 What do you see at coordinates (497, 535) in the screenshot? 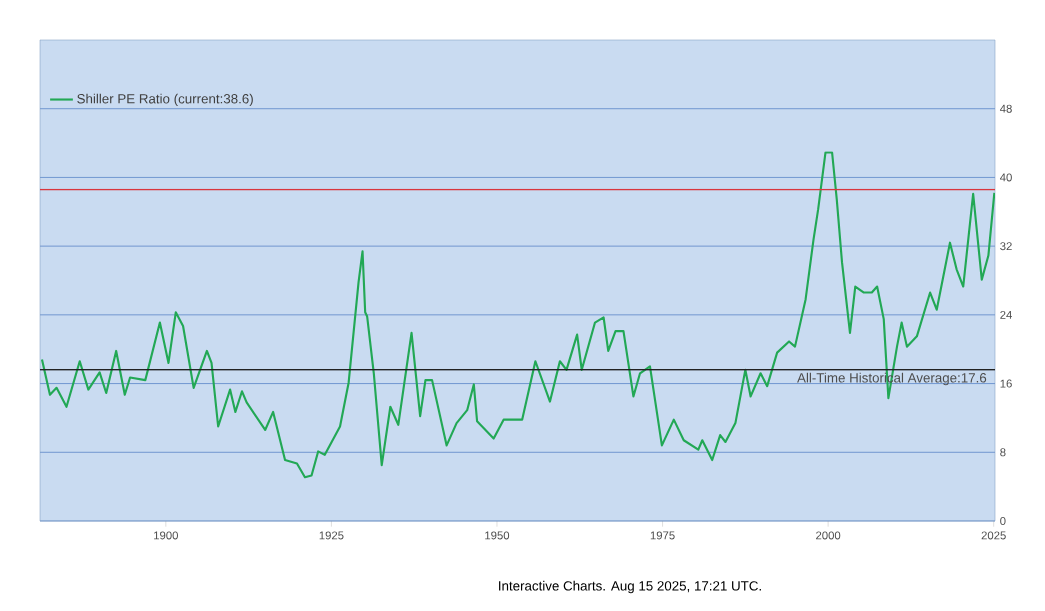
I see `x-tick-label: 1950` at bounding box center [497, 535].